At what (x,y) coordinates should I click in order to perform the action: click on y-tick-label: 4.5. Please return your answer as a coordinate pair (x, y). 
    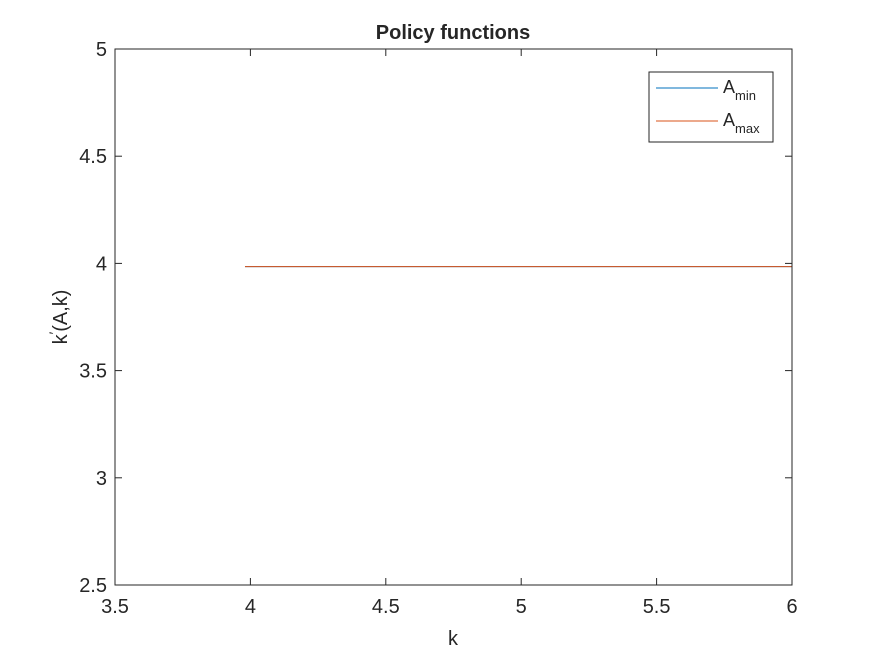
    Looking at the image, I should click on (93, 157).